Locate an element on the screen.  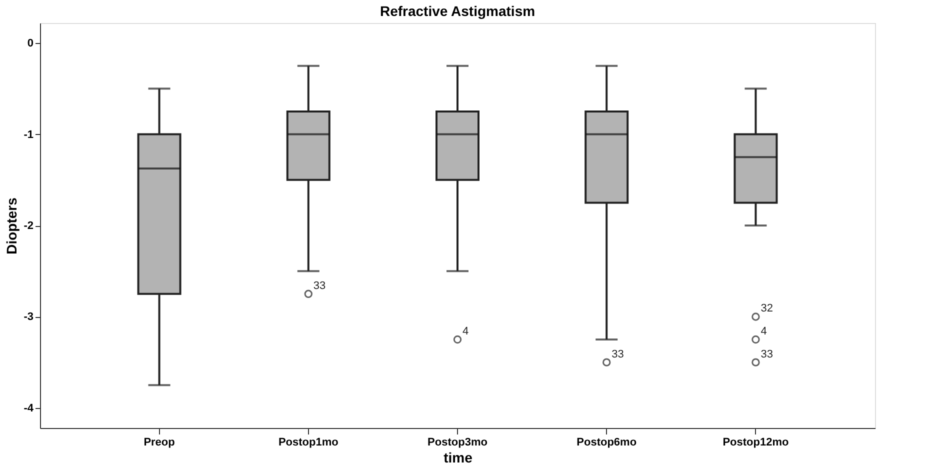
x-tick-label: Postop3mo is located at coordinates (458, 442).